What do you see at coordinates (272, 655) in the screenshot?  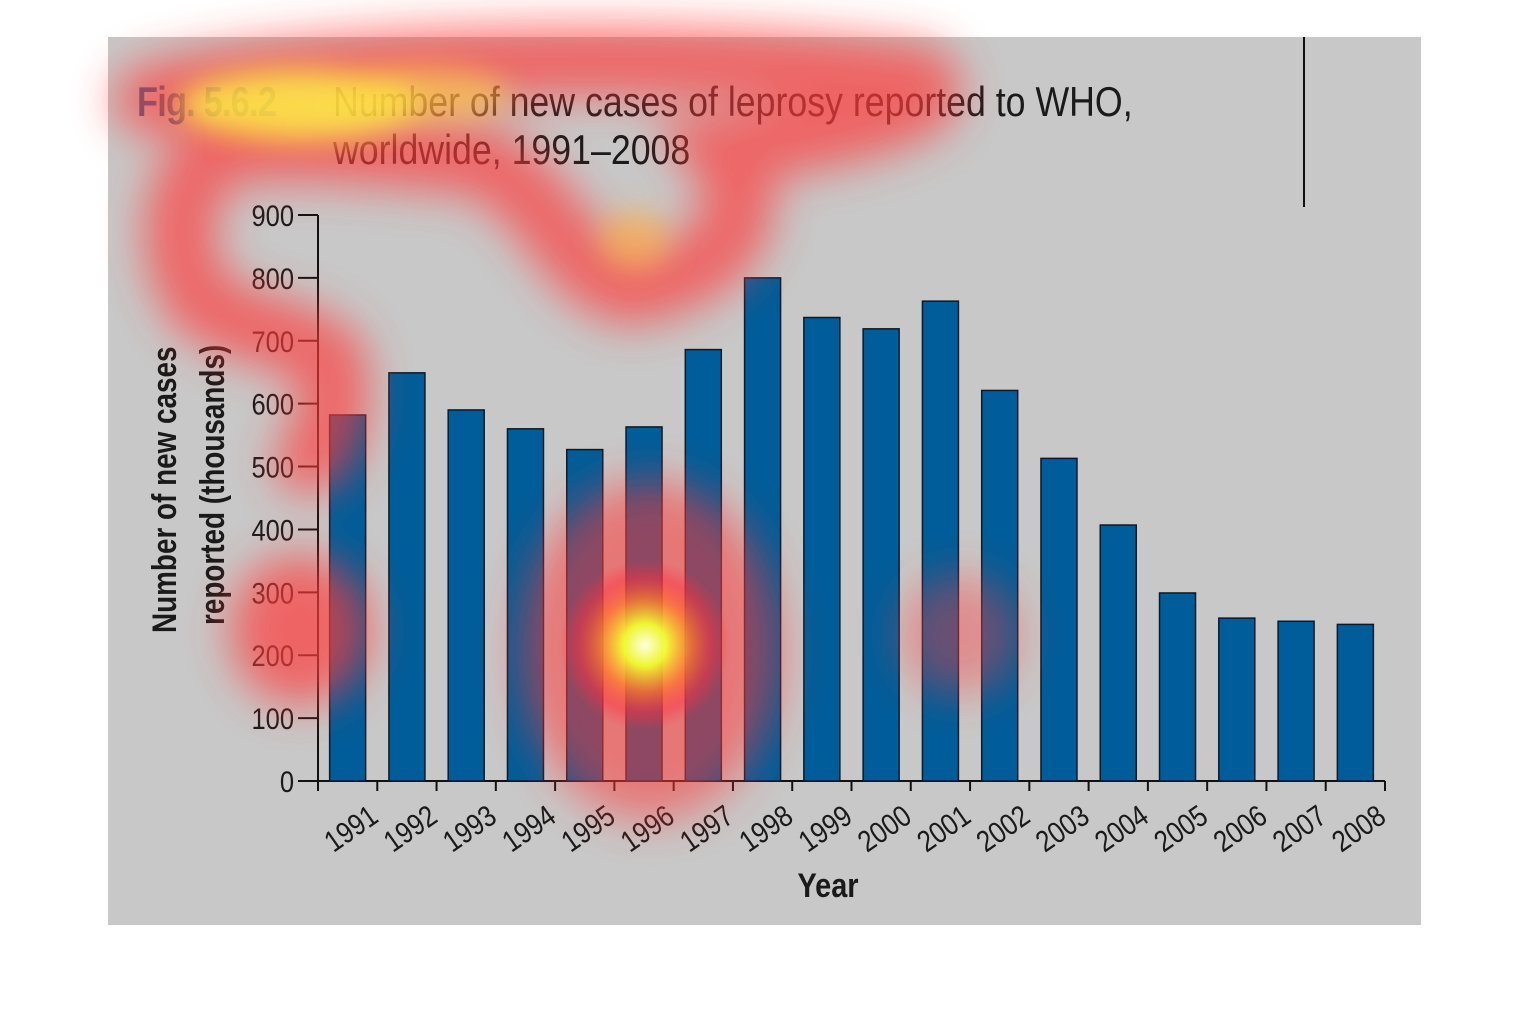 I see `y-tick-label: 200` at bounding box center [272, 655].